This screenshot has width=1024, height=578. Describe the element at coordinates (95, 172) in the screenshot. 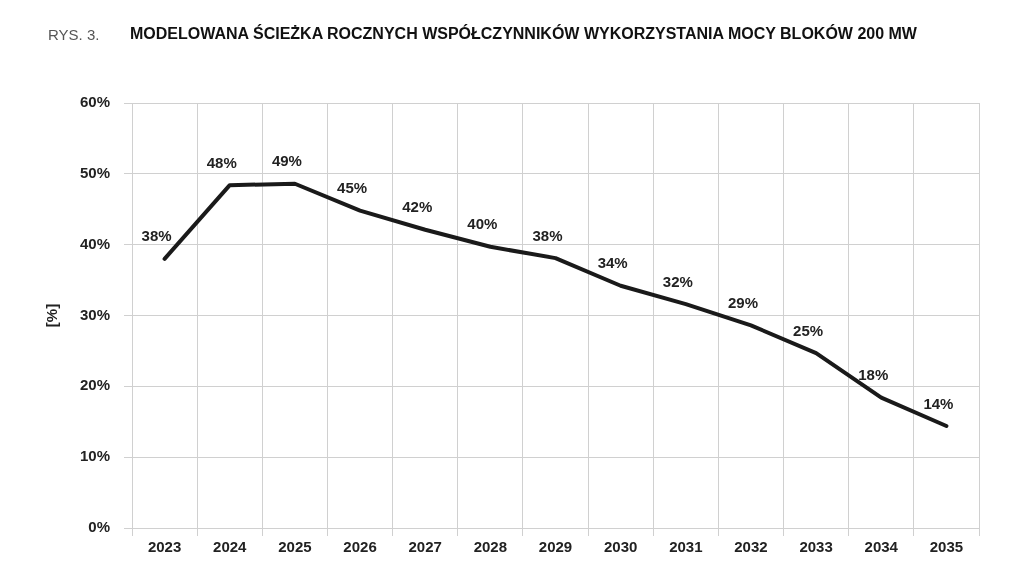

I see `y-tick-label: 50%` at that location.